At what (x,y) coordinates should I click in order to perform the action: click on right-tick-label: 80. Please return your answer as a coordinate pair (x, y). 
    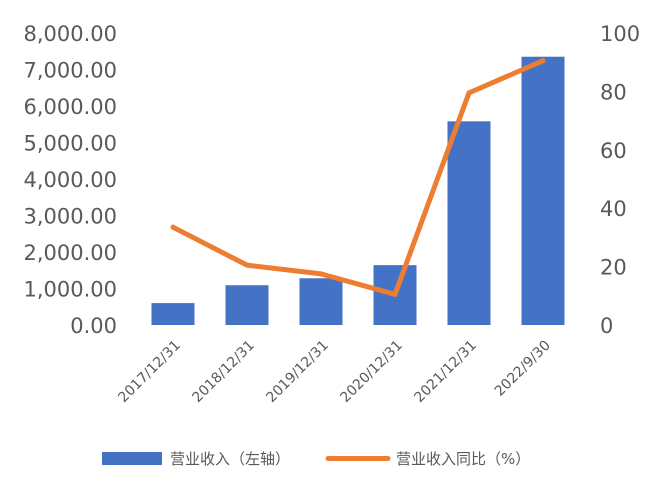
    Looking at the image, I should click on (613, 92).